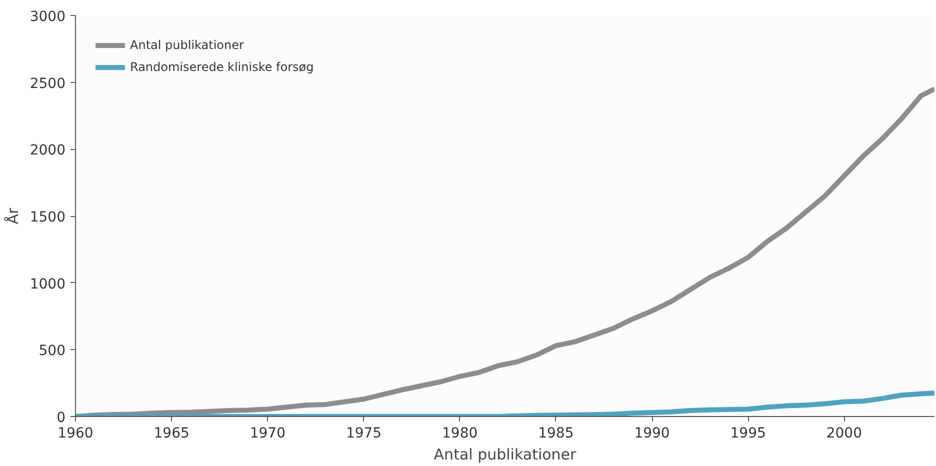  What do you see at coordinates (222, 67) in the screenshot?
I see `legend-label: Randomiserede kliniske forsøg` at bounding box center [222, 67].